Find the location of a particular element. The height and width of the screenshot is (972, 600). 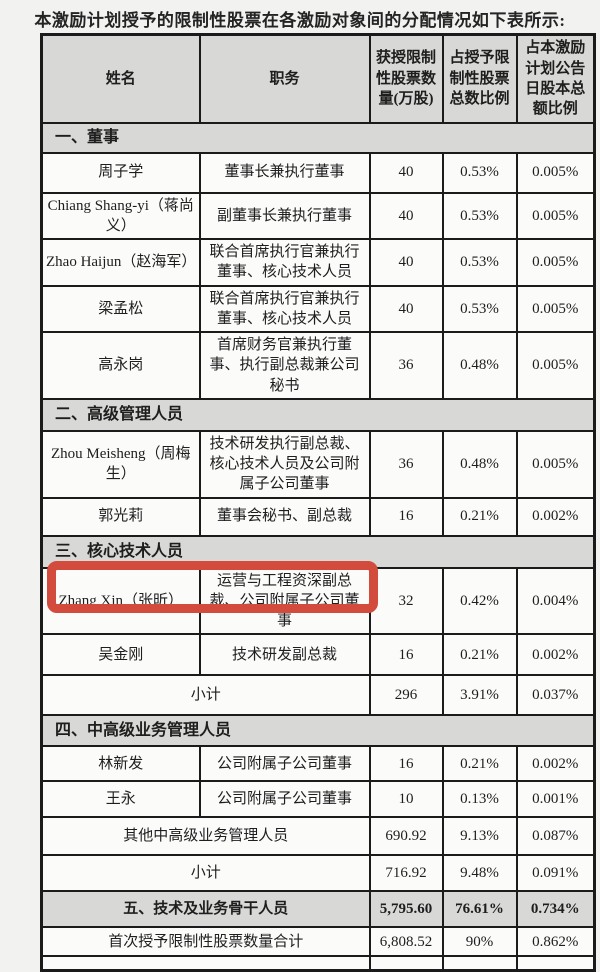

qty-cell: 716.92 is located at coordinates (406, 873).